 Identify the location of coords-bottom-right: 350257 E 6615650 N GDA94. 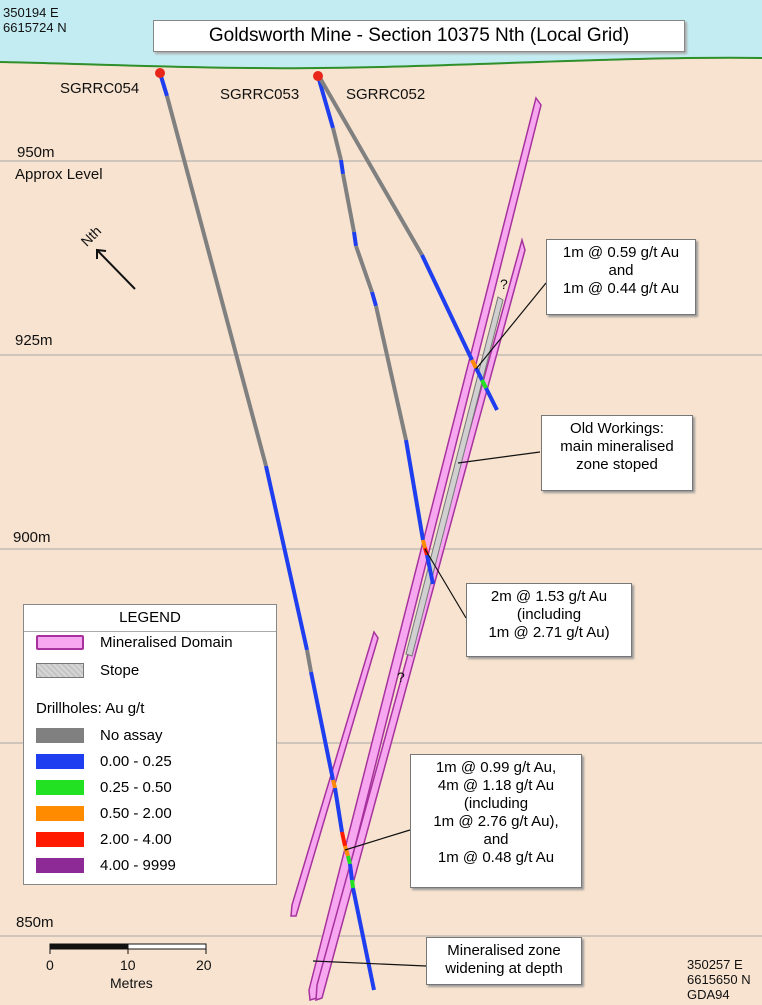
(719, 979).